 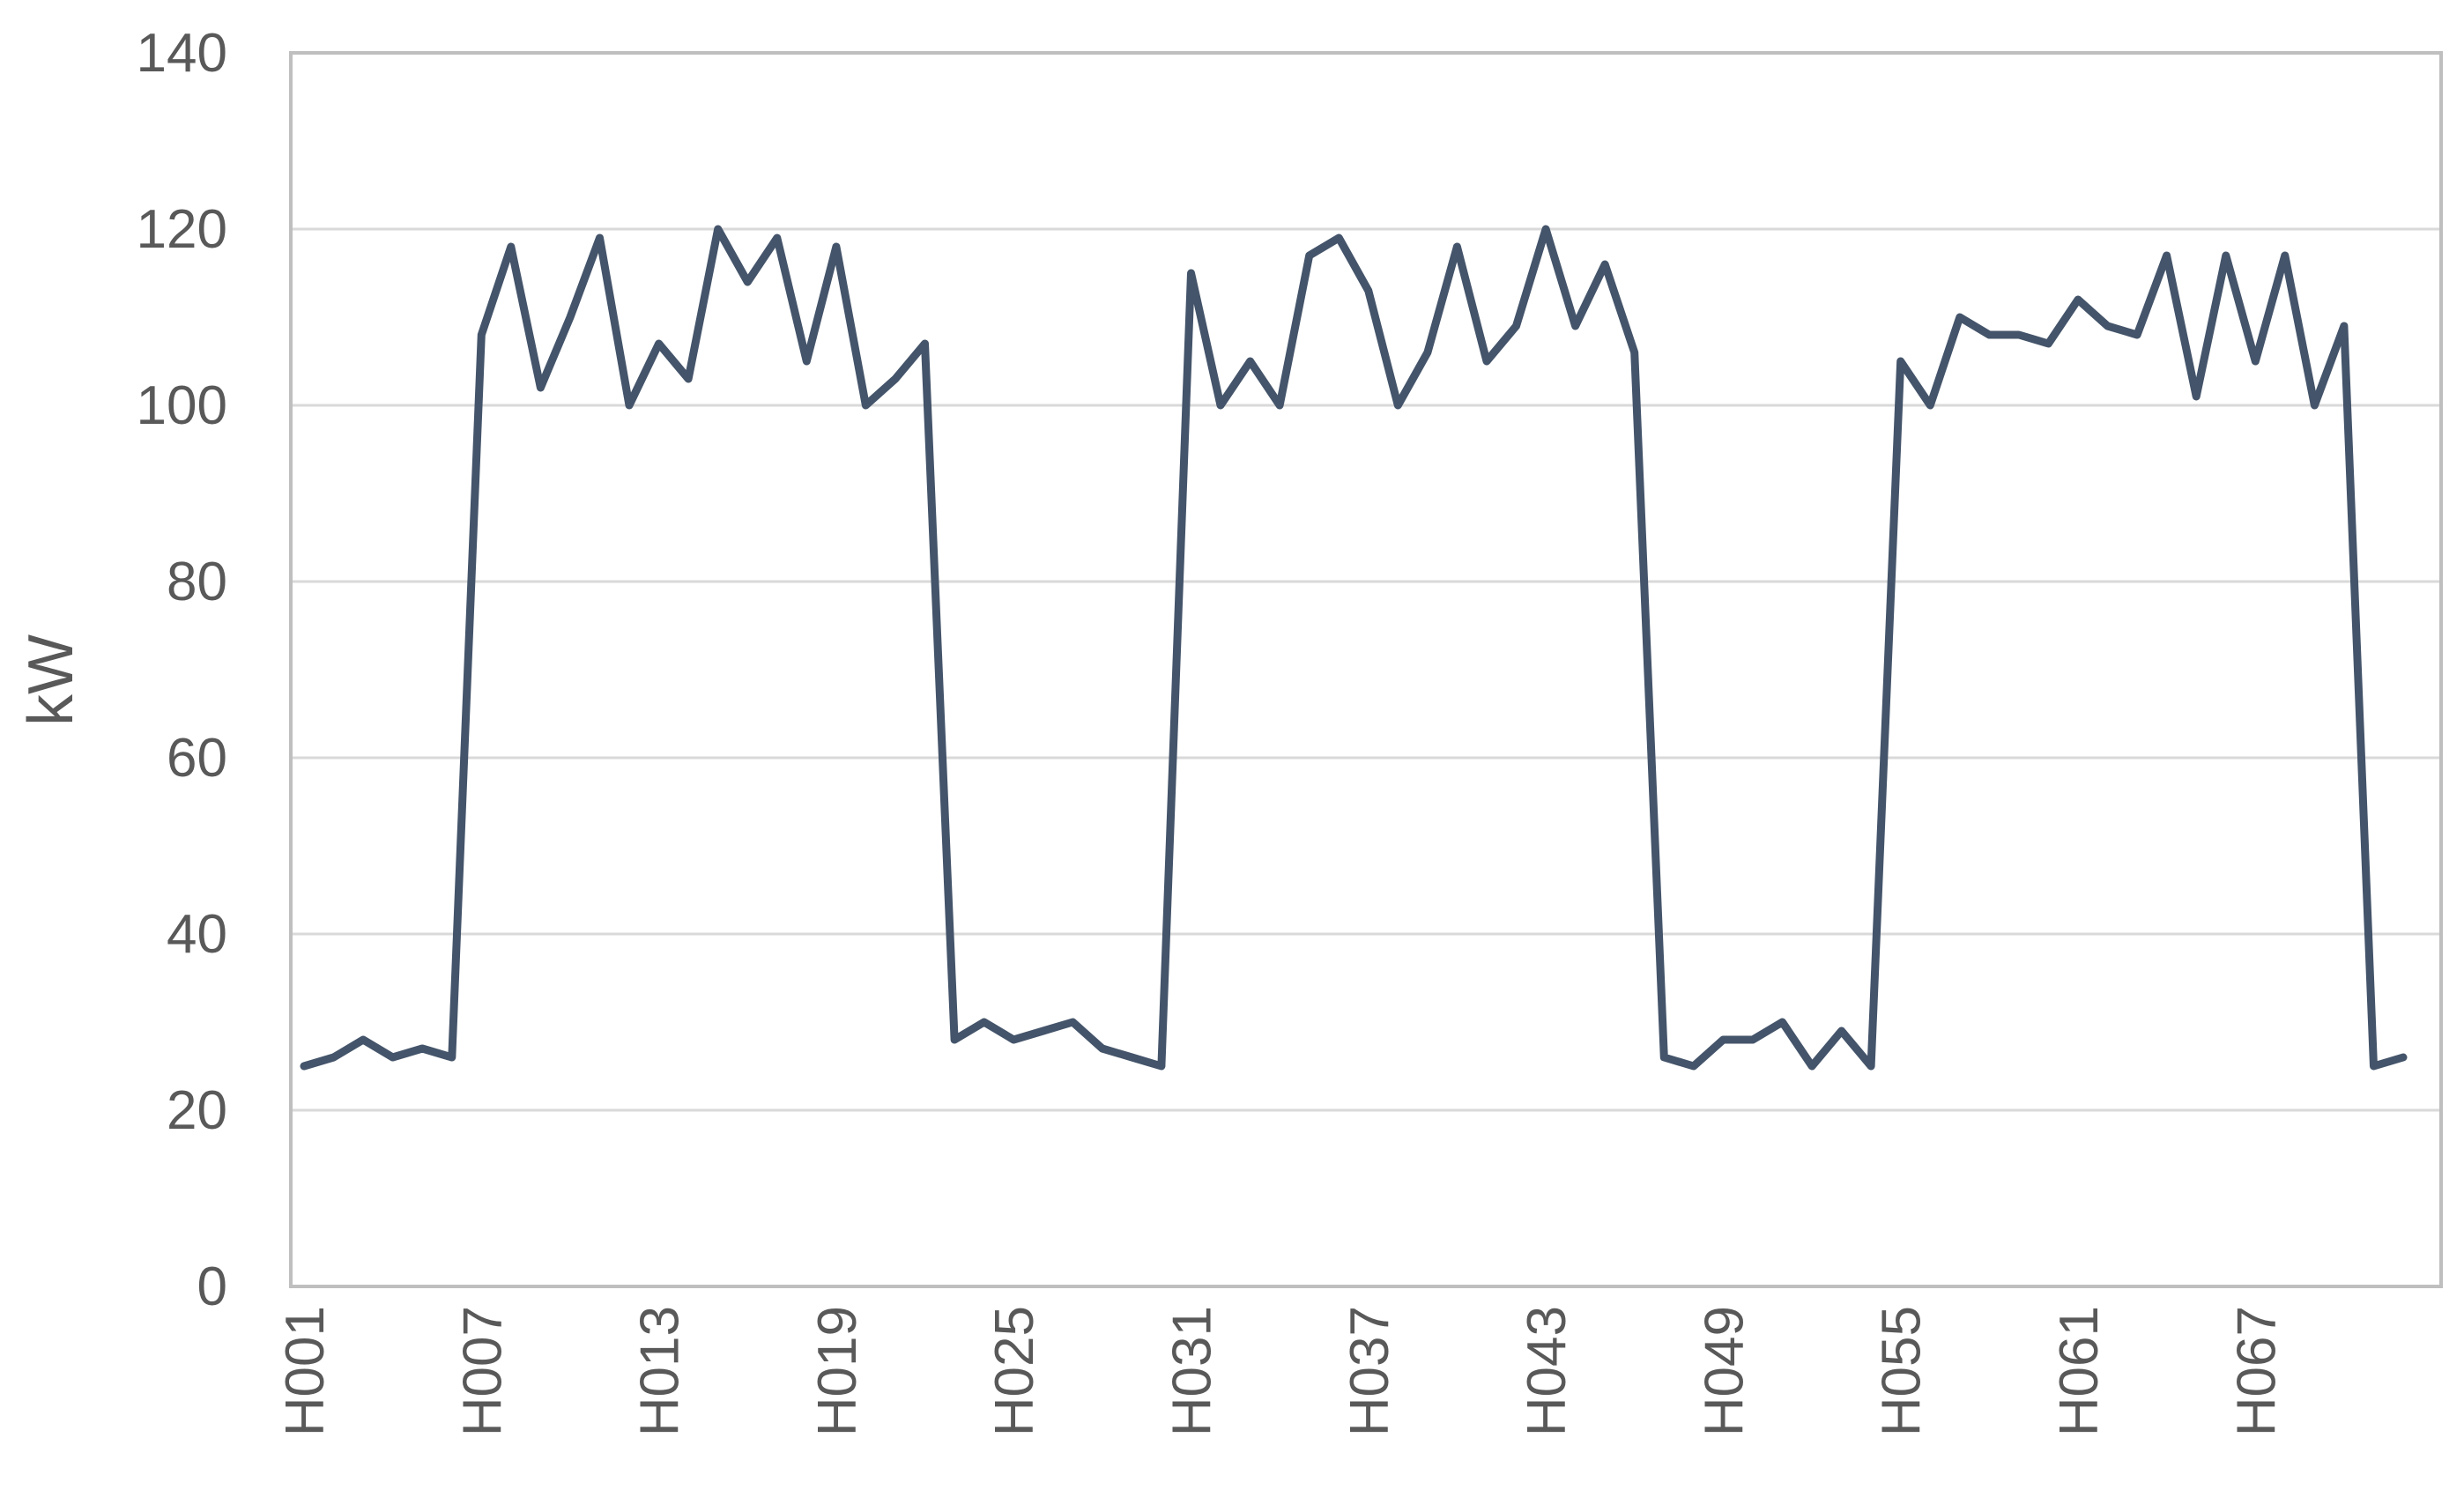 What do you see at coordinates (197, 758) in the screenshot?
I see `y-tick-label: 60` at bounding box center [197, 758].